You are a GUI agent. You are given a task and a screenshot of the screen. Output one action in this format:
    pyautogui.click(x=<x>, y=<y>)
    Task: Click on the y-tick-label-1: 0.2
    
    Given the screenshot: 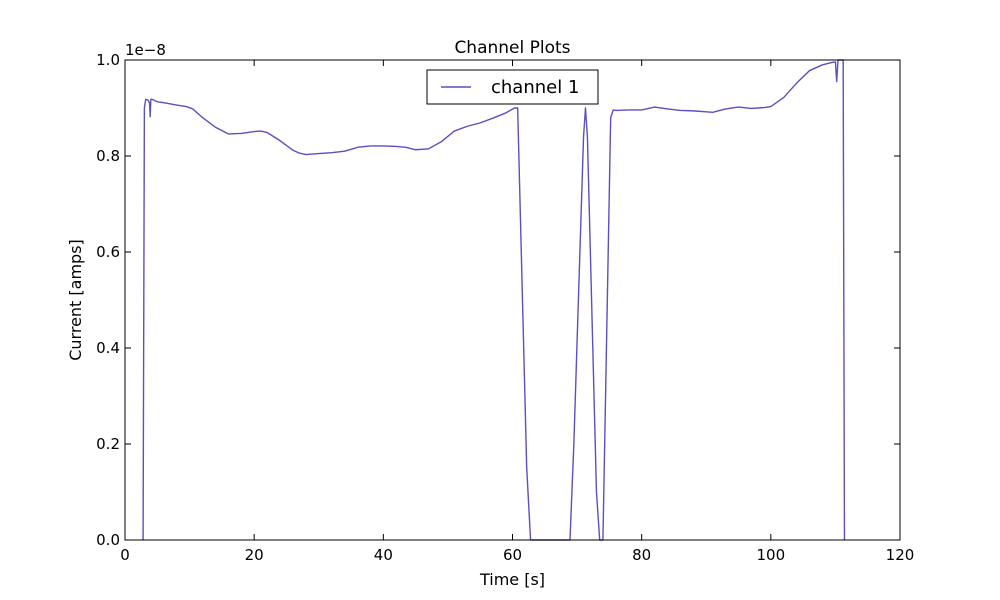 What is the action you would take?
    pyautogui.click(x=108, y=444)
    